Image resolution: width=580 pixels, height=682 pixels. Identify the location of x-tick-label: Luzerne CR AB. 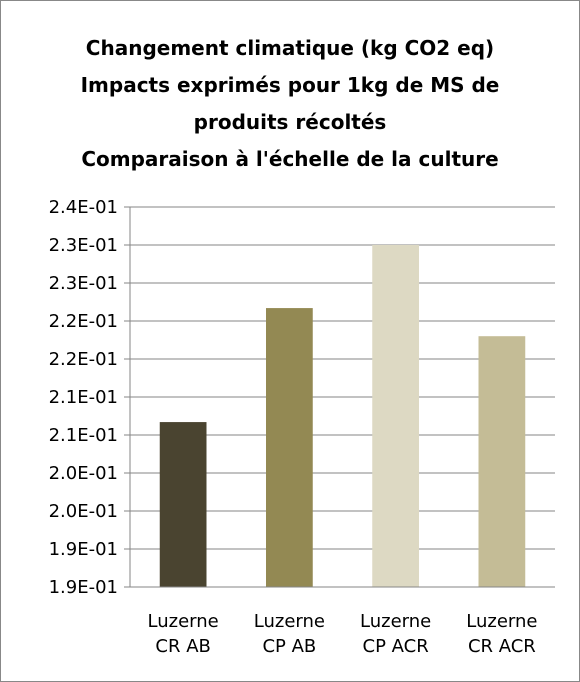
(183, 634).